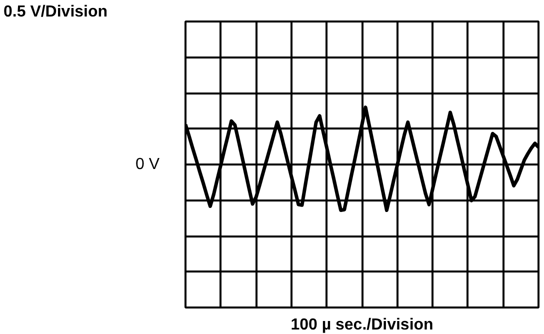 The width and height of the screenshot is (544, 334). I want to click on text: 0.5 V/Division, so click(56, 12).